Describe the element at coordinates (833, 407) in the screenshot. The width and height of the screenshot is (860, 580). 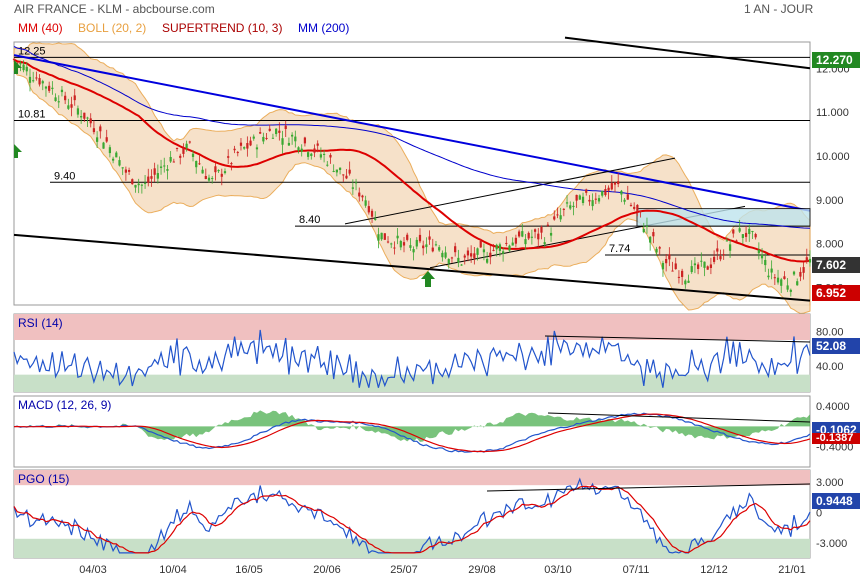
I see `y-tick-label: 0.4000` at that location.